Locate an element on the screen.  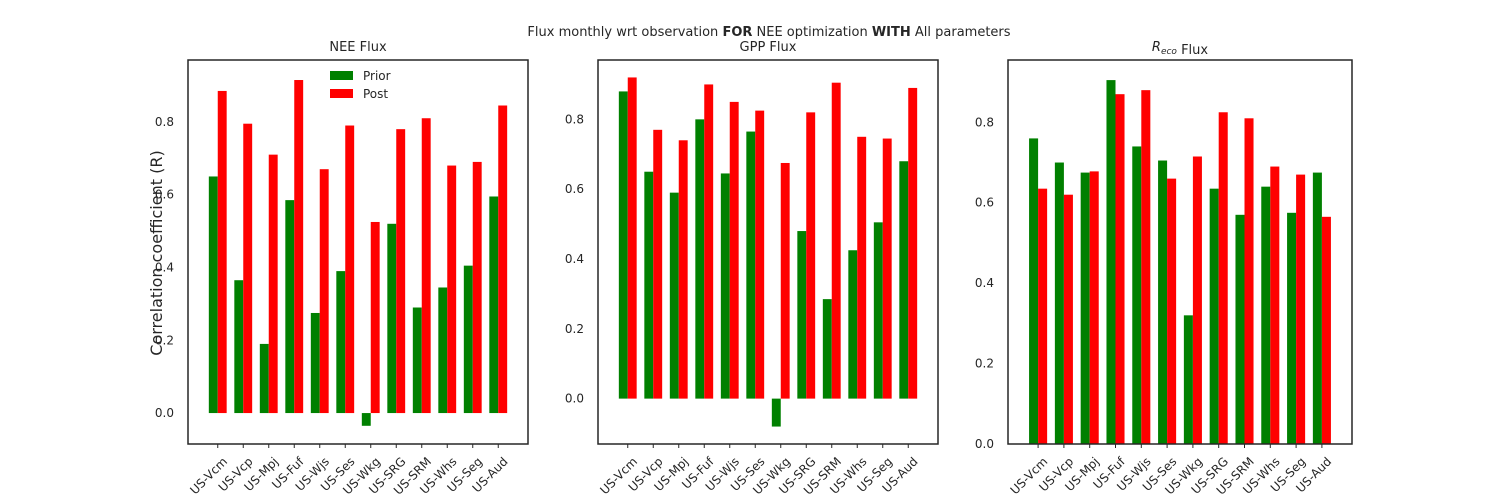
bar-prior-us-mpj is located at coordinates (1085, 308).